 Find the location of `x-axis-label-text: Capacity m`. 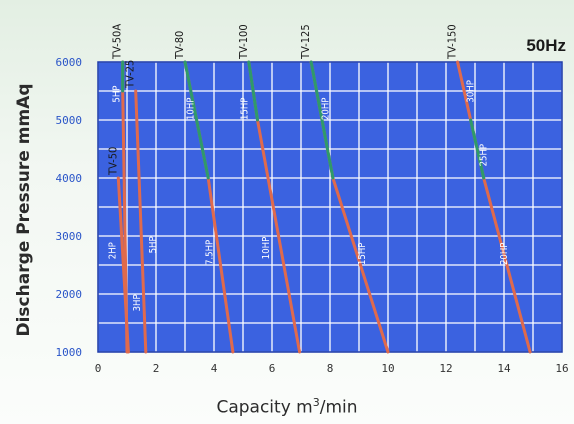

x-axis-label-text: Capacity m is located at coordinates (264, 407).